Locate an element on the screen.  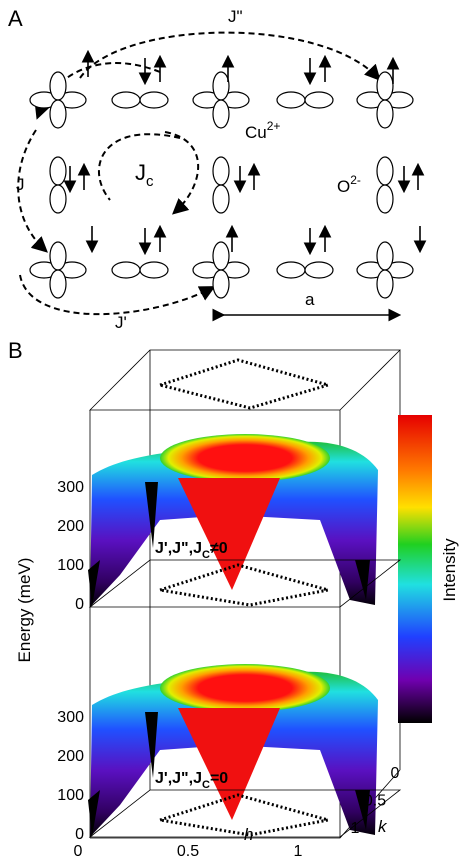
caption: J',J",JC=0 is located at coordinates (191, 780).